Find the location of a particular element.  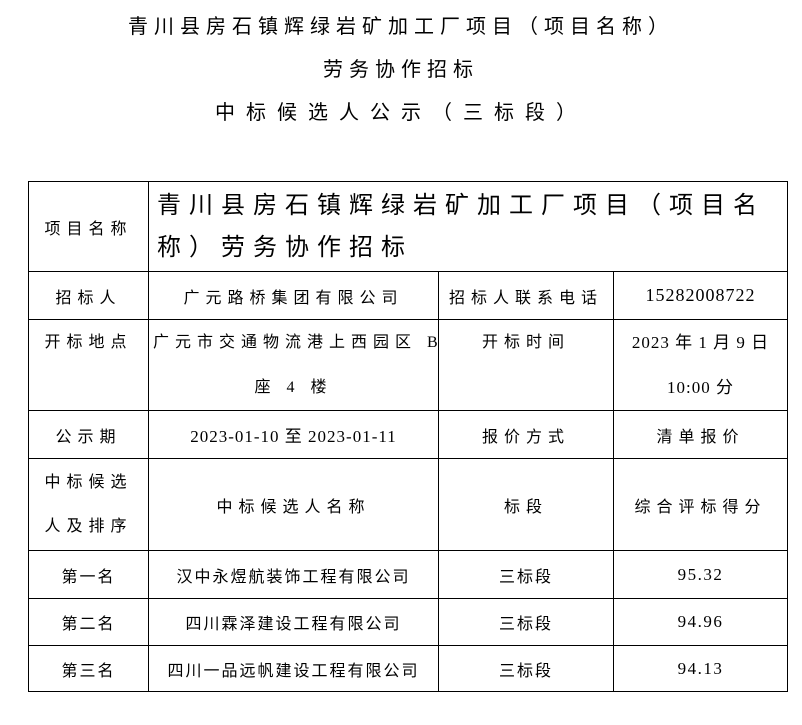

project-name-row: 项目名称 青川县房石镇辉绿岩矿加工厂项目（项目名 称）劳务协作招标 is located at coordinates (408, 226).